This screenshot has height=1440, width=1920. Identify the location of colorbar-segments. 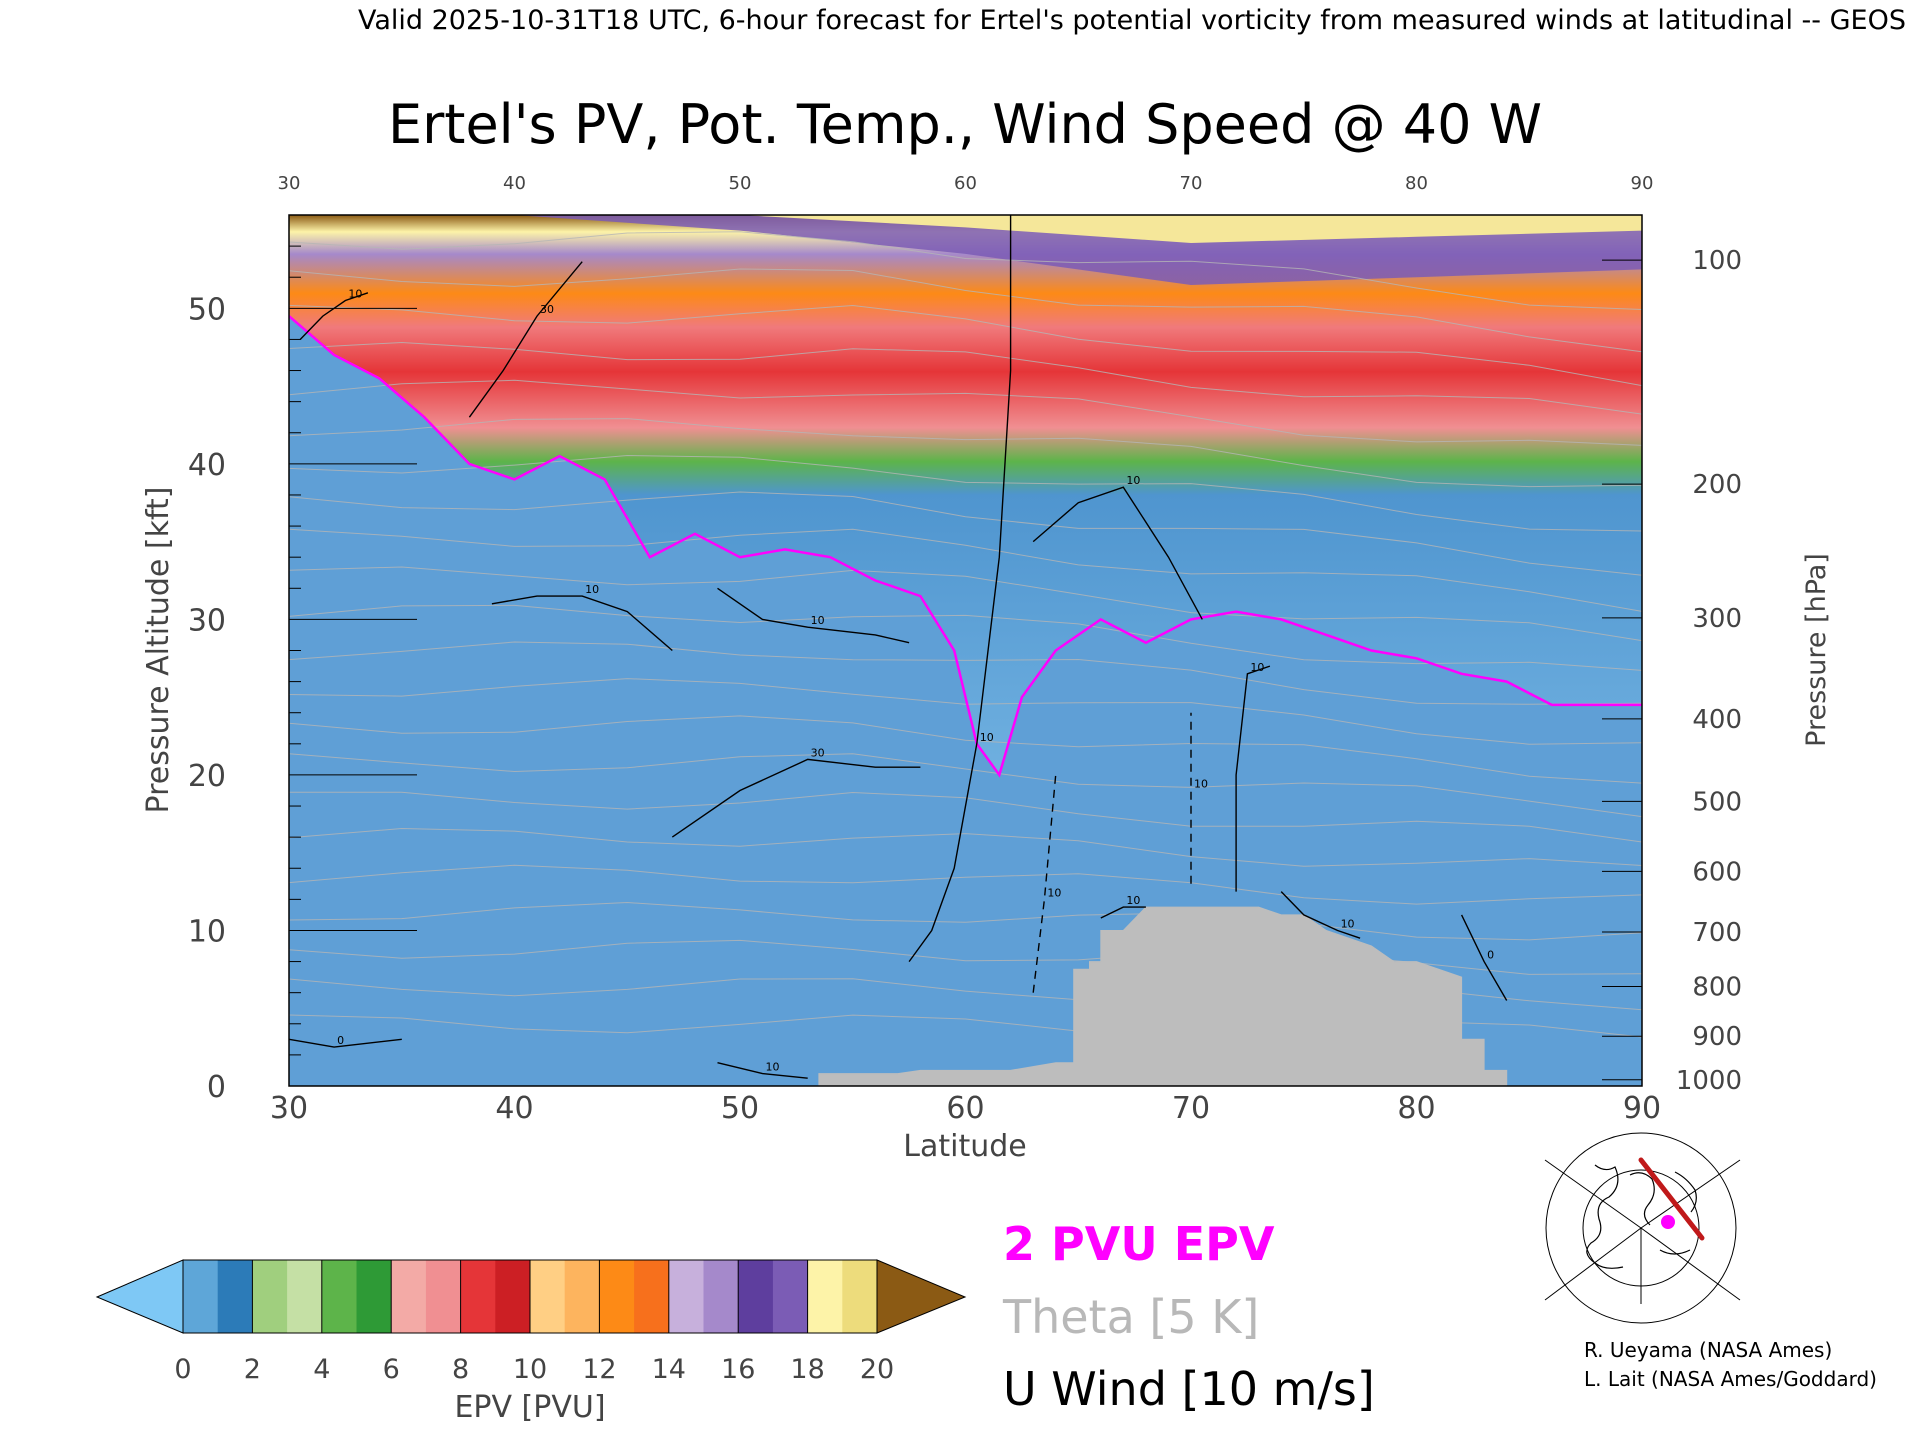
(530, 1296).